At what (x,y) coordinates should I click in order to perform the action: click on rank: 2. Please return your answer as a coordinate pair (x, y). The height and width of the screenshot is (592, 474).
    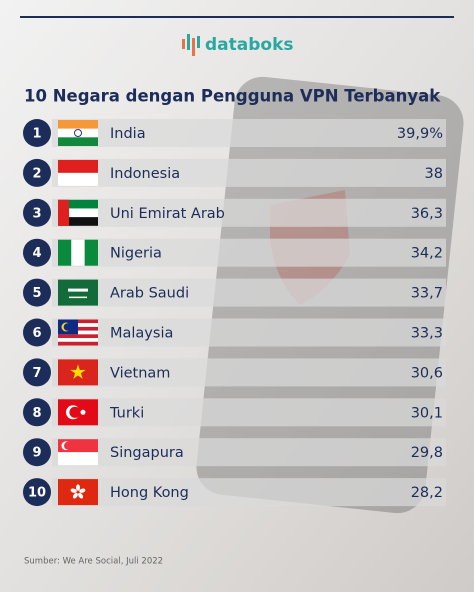
    Looking at the image, I should click on (36, 173).